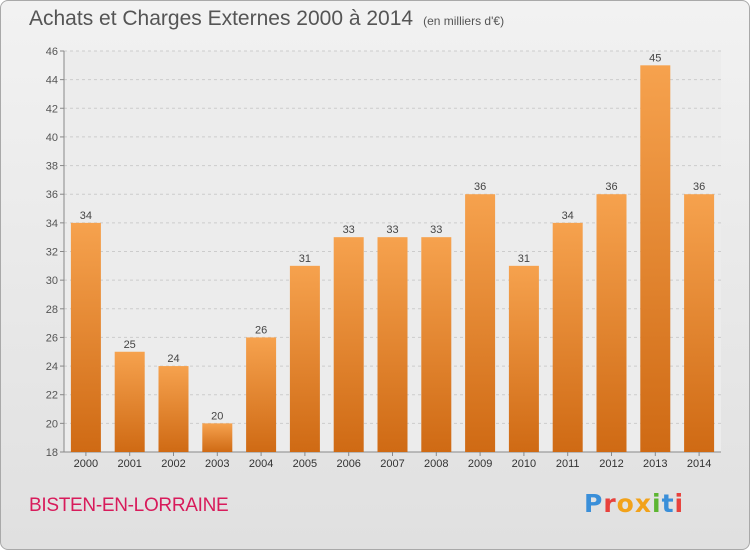 The image size is (750, 550). I want to click on x-tick-label-2000: 2000, so click(86, 464).